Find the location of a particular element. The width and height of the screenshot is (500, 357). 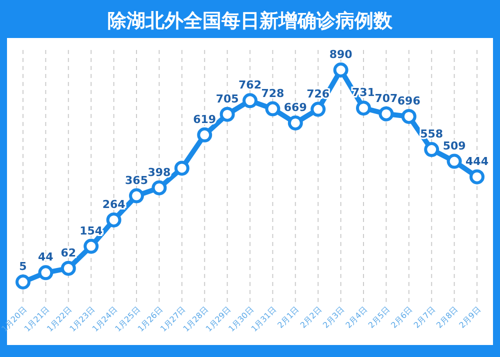

data-label: 707 is located at coordinates (386, 98).